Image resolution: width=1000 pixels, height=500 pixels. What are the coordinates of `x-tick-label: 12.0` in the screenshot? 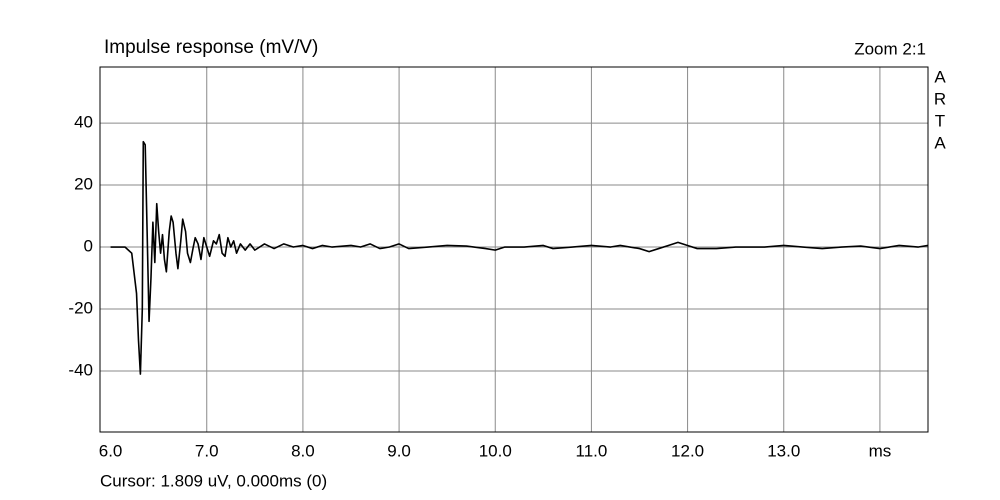 It's located at (687, 450).